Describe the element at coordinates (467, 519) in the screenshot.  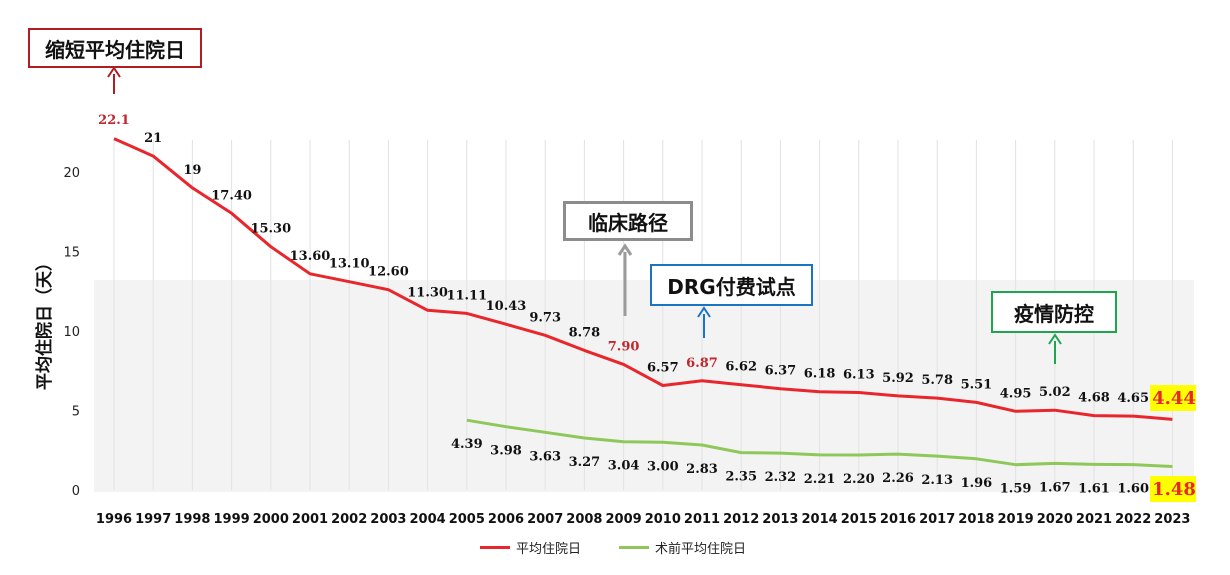
I see `x-tick-label: 2005` at that location.